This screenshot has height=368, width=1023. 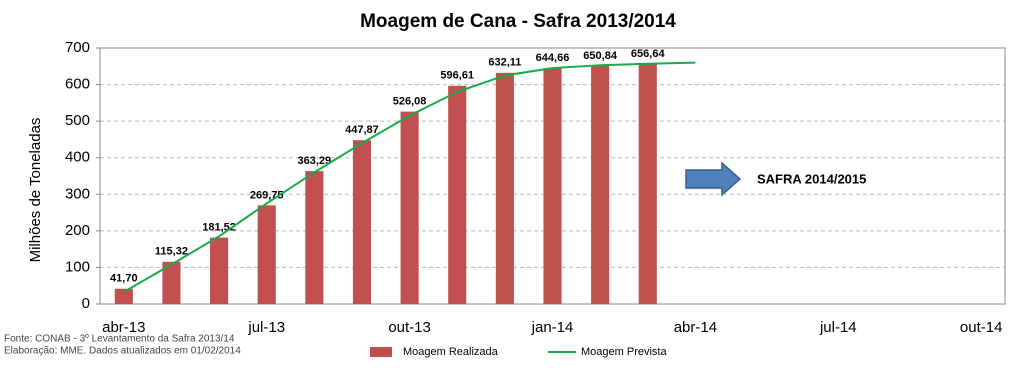 I want to click on legend-label: Moagem Realizada, so click(x=451, y=352).